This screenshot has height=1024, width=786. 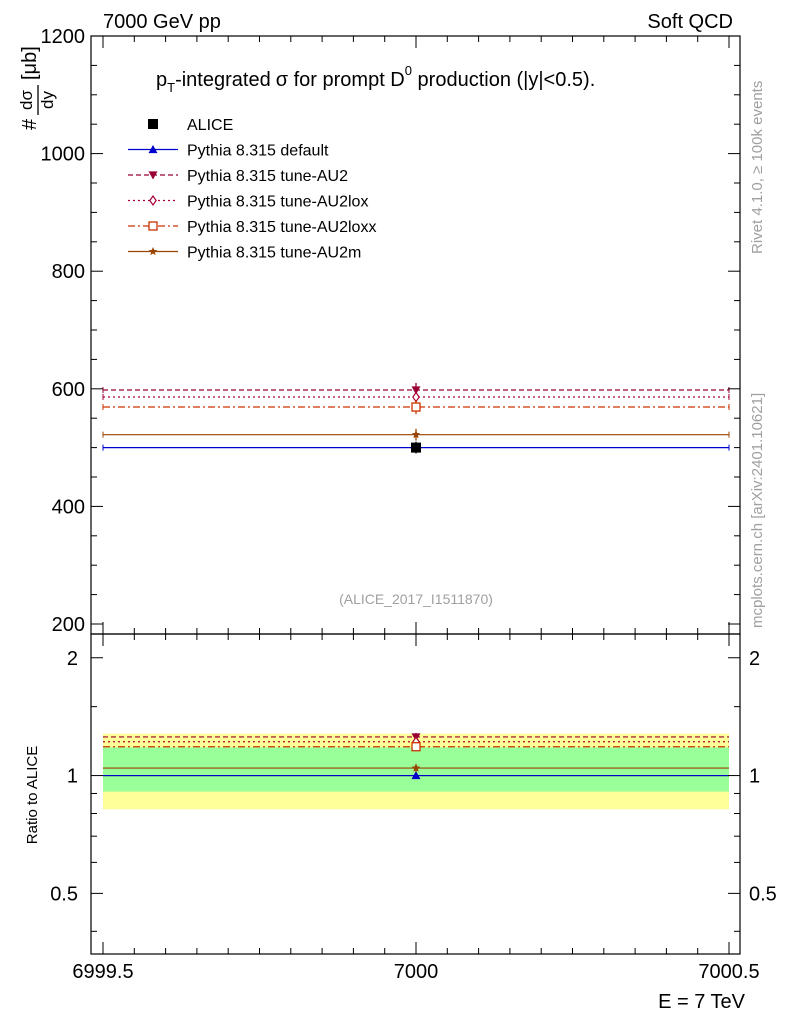 What do you see at coordinates (416, 747) in the screenshot?
I see `ratio-point-pythia-8-315-tune-au2loxx` at bounding box center [416, 747].